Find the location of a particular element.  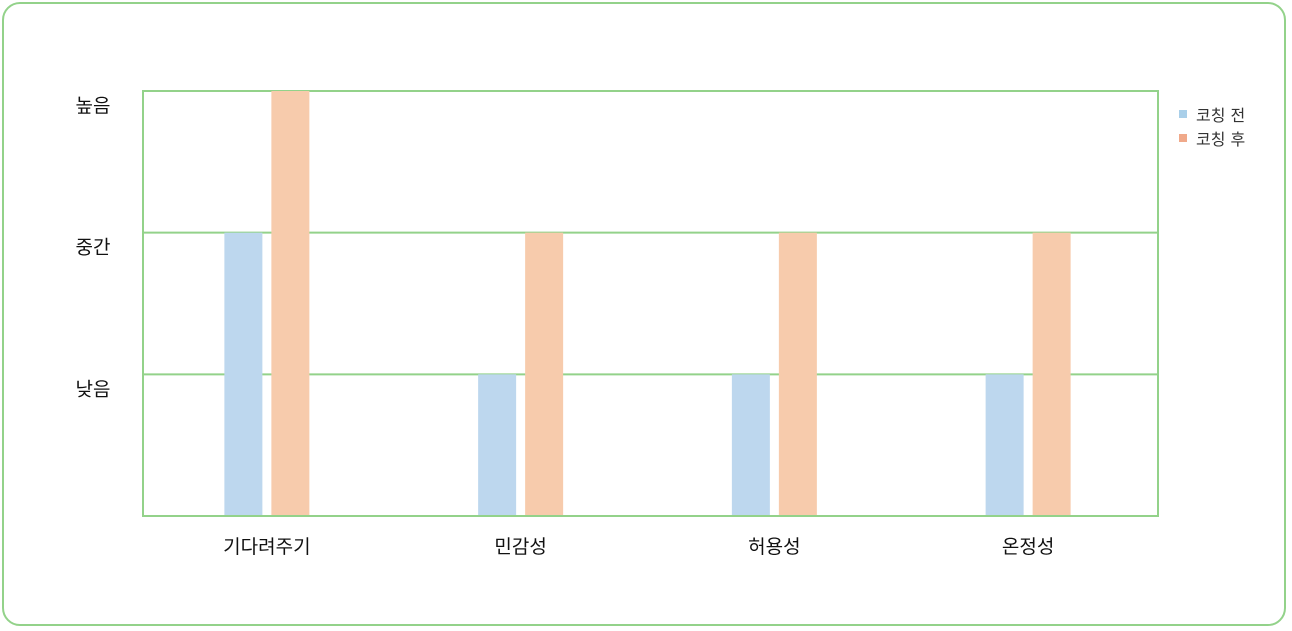

legend: 코칭 전코칭 후 is located at coordinates (1212, 127).